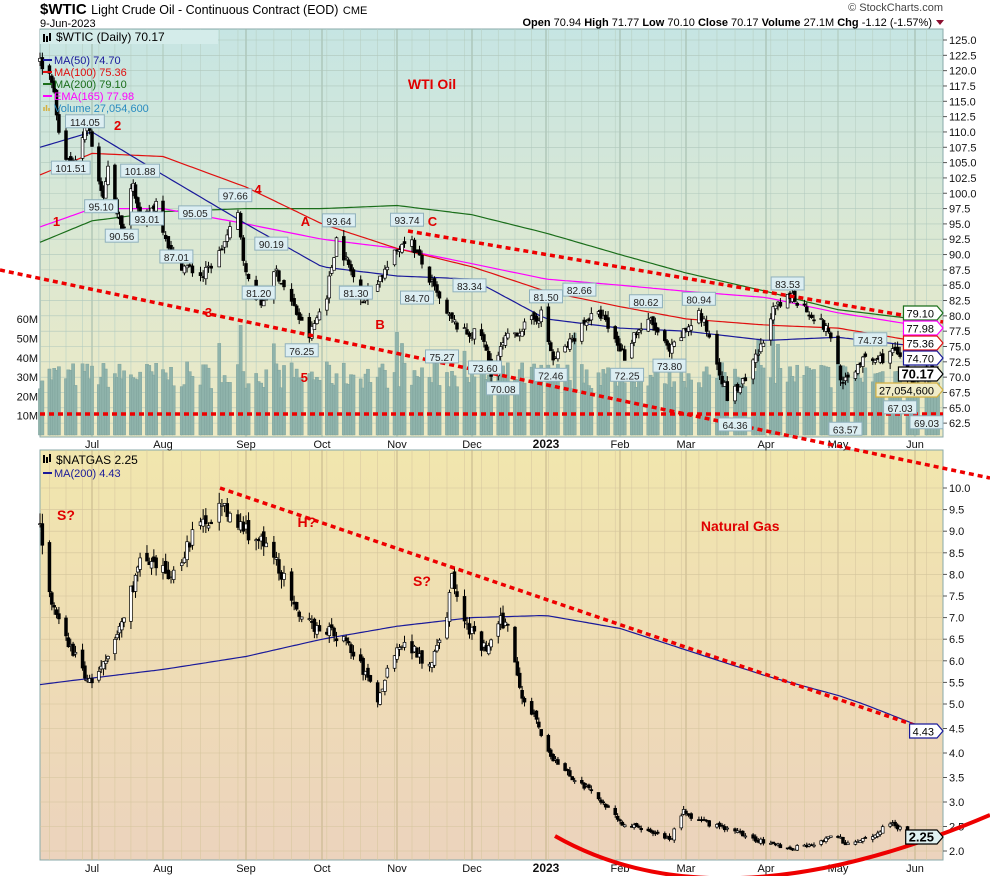 This screenshot has height=876, width=990. Describe the element at coordinates (963, 164) in the screenshot. I see `y-tick-label: 105.0` at that location.